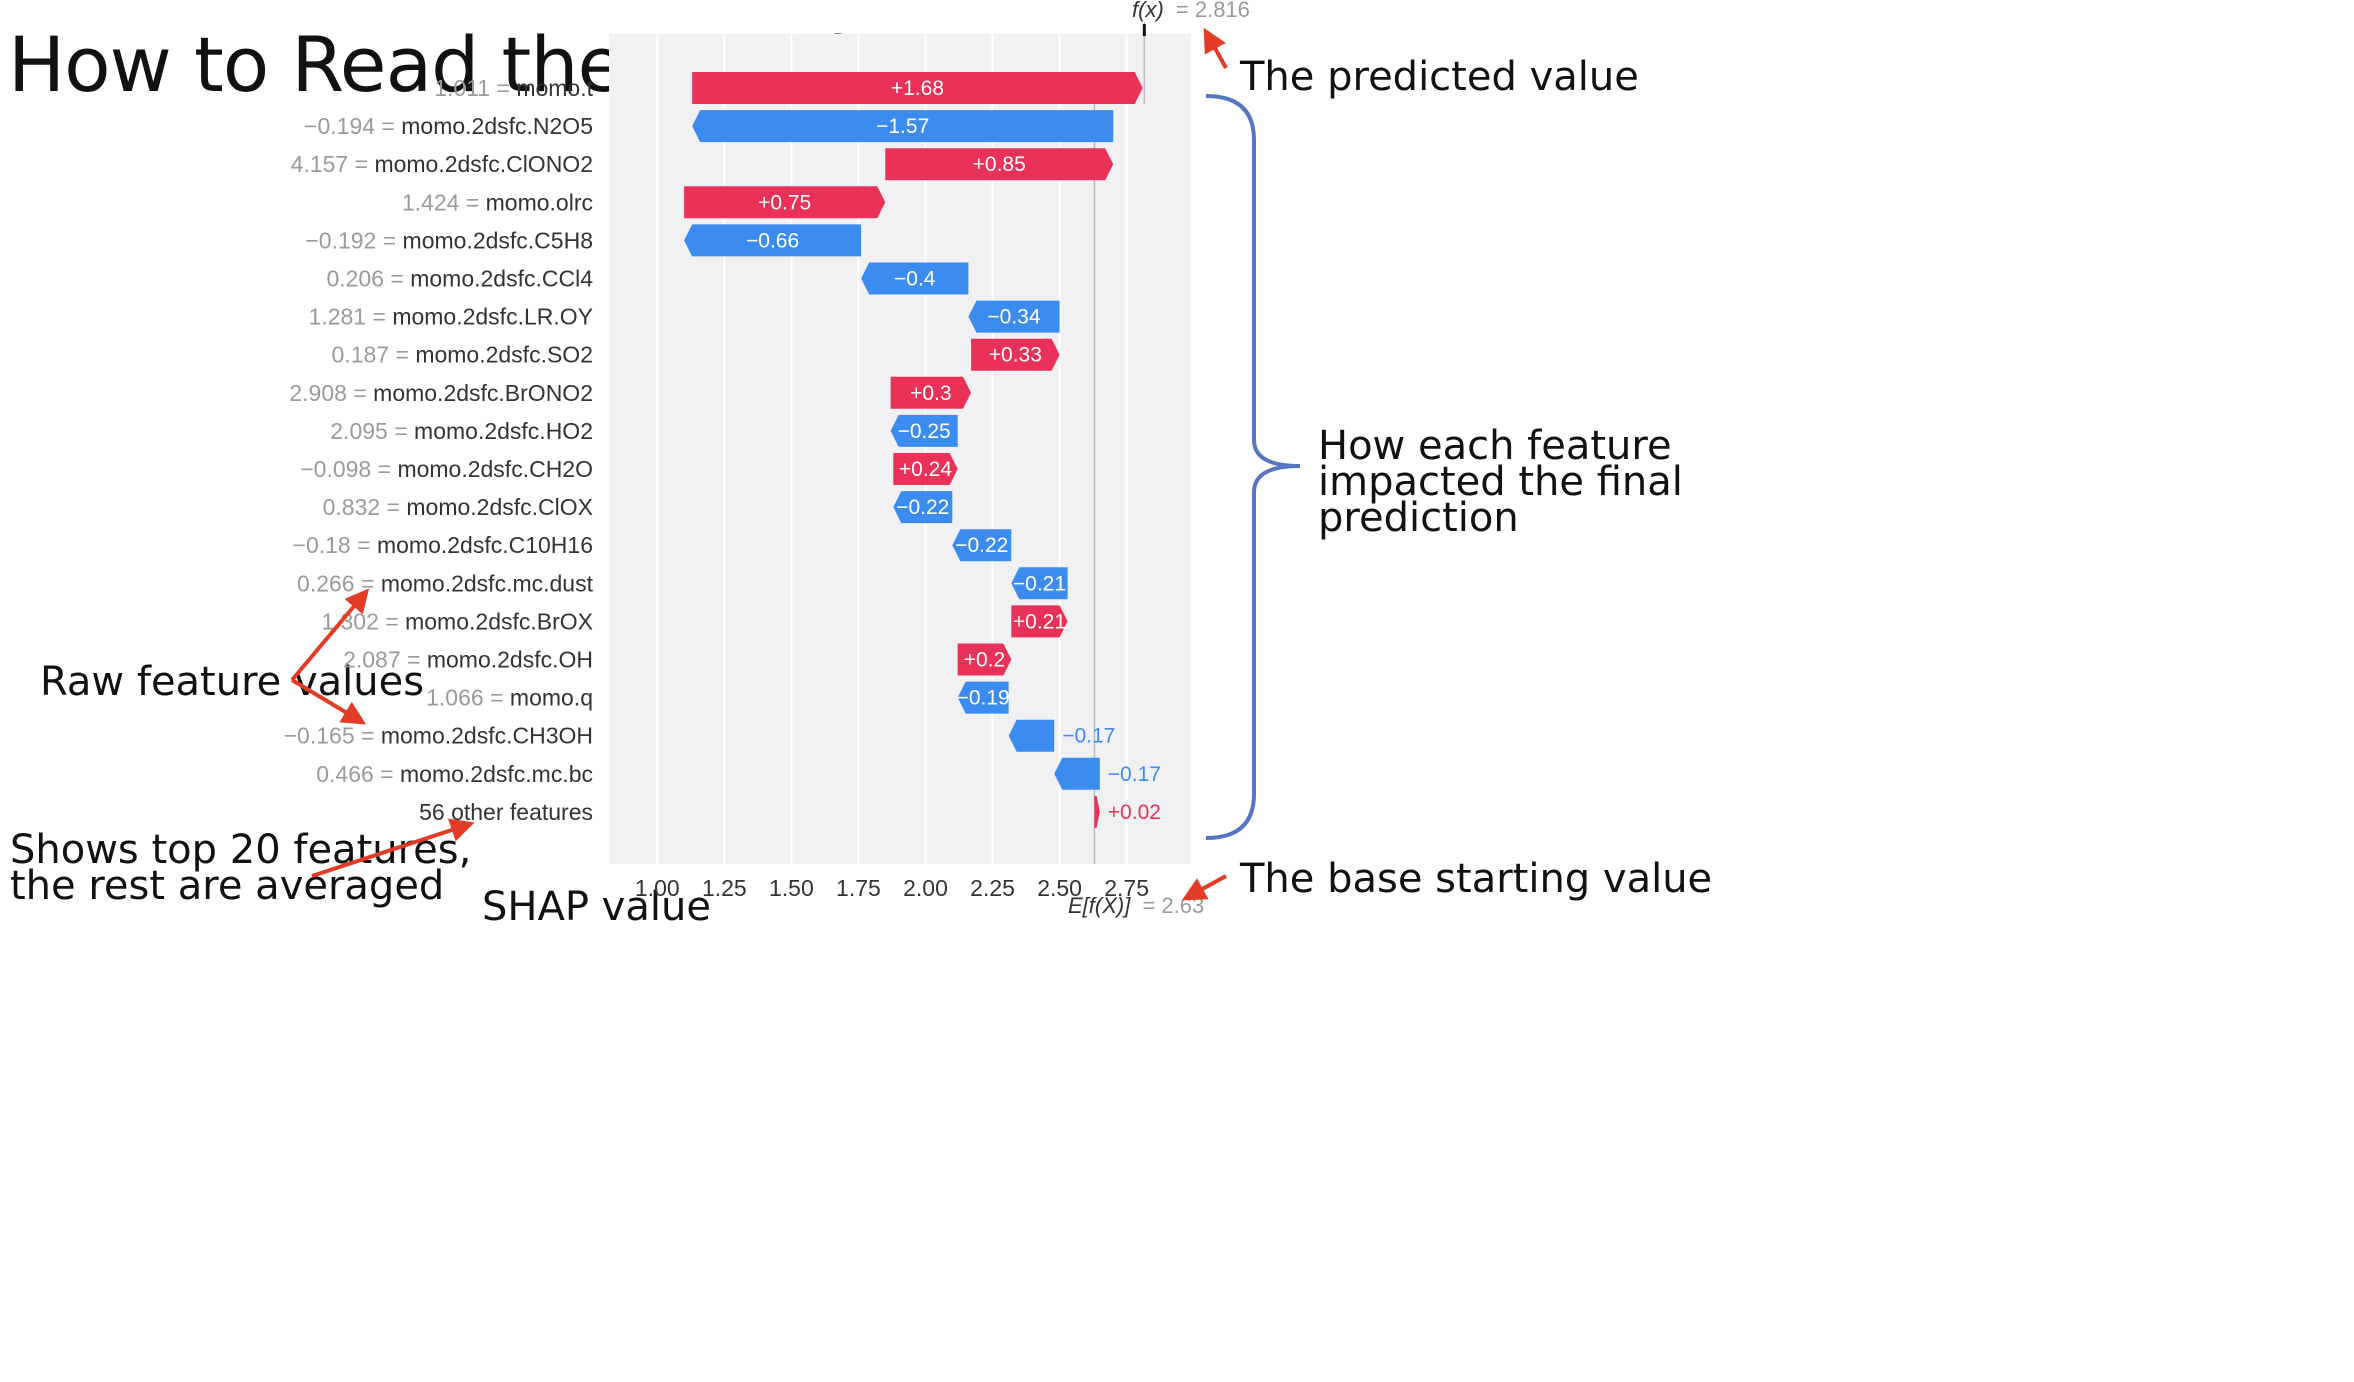  Describe the element at coordinates (483, 393) in the screenshot. I see `feature-name: momo.2dsfc.BrONO2` at that location.